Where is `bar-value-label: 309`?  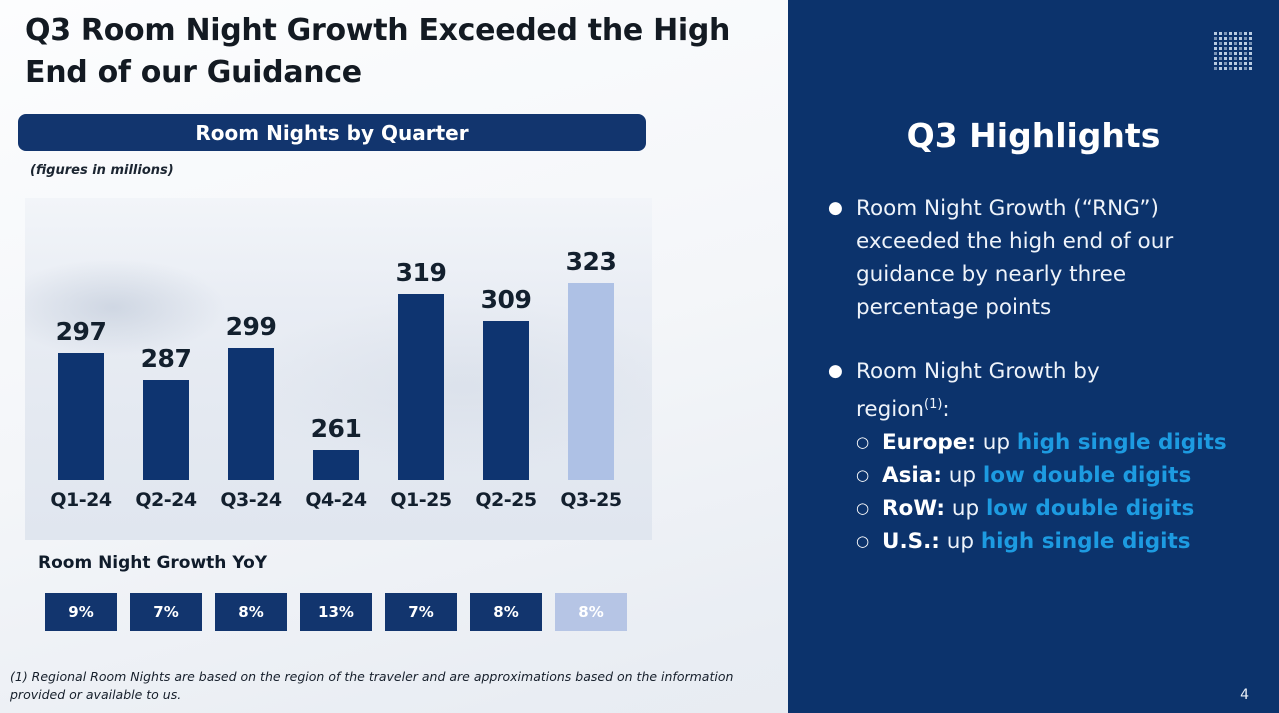
bar-value-label: 309 is located at coordinates (506, 299).